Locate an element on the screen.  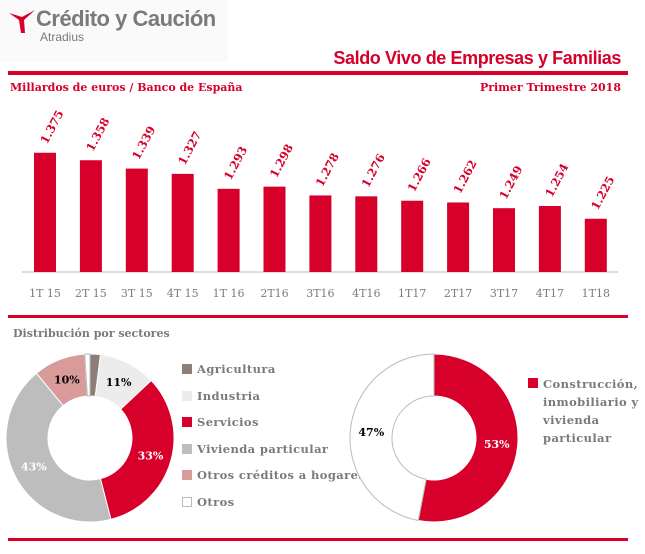
x-tick-label: 2T16 is located at coordinates (274, 293).